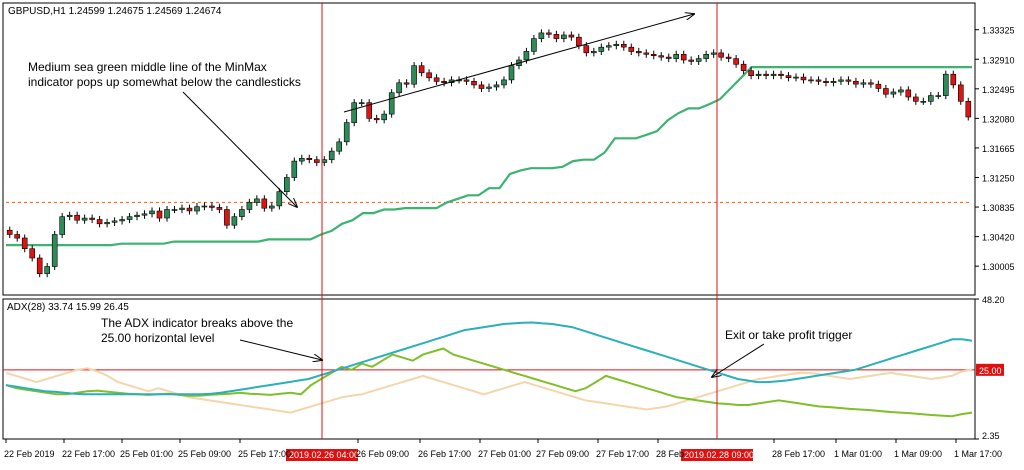 The image size is (1024, 470). I want to click on price-tick-label: 1.33325, so click(998, 31).